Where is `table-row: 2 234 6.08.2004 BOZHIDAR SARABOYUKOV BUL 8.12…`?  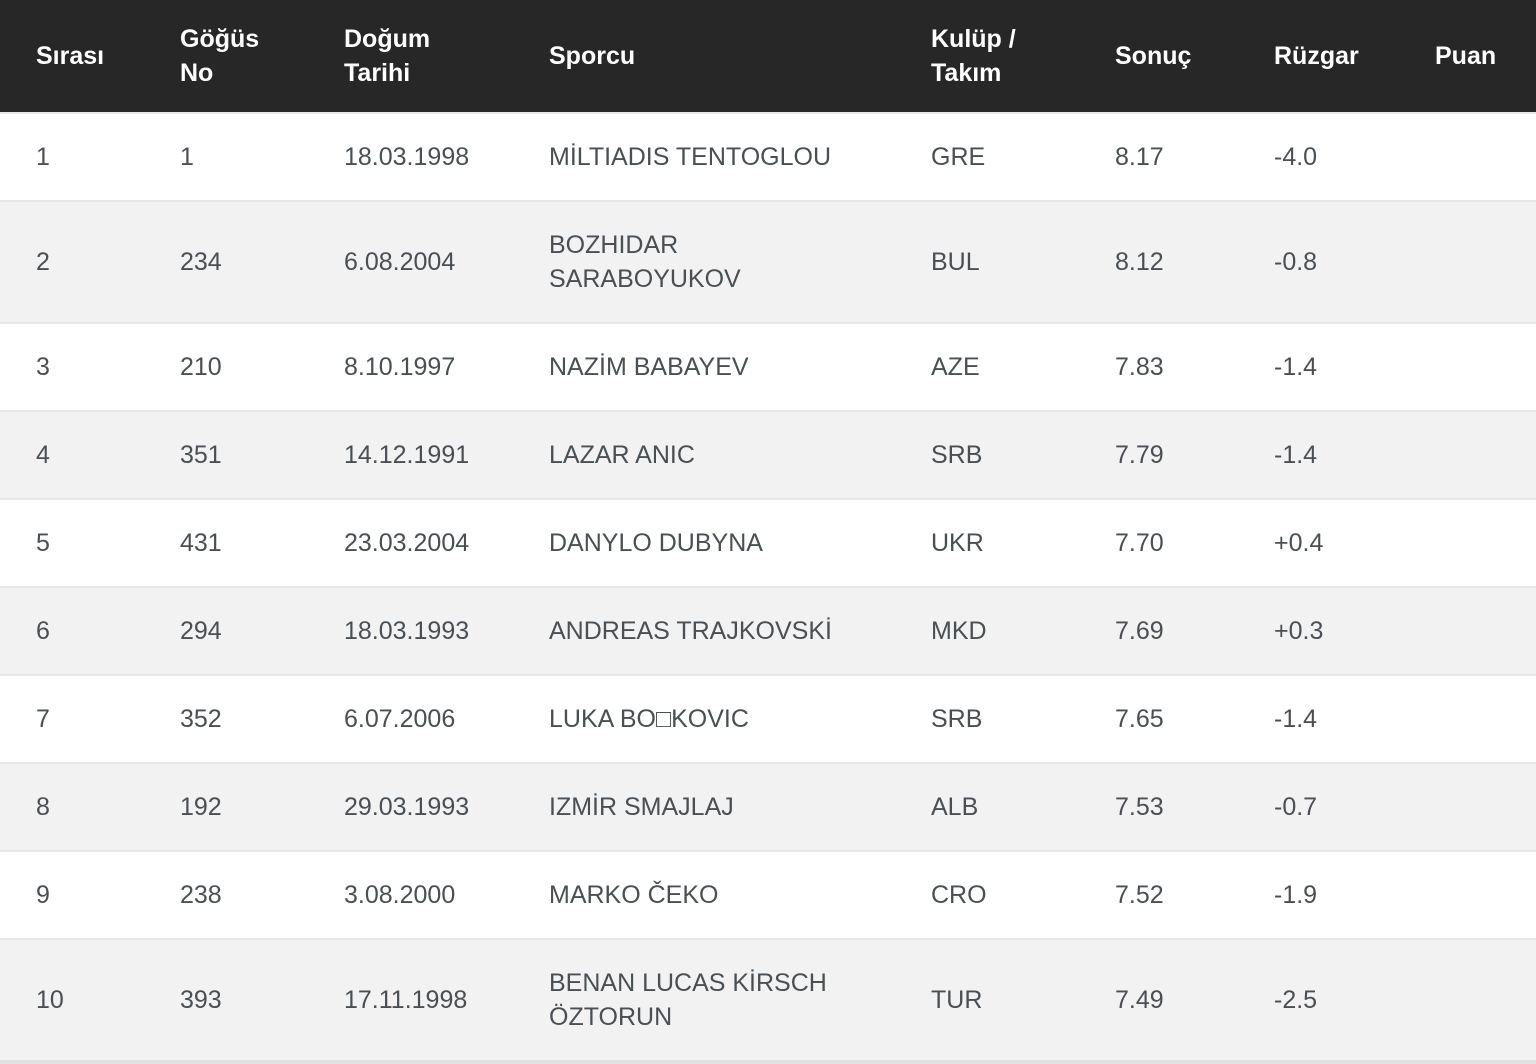
table-row: 2 234 6.08.2004 BOZHIDAR SARABOYUKOV BUL 8.12… is located at coordinates (768, 262).